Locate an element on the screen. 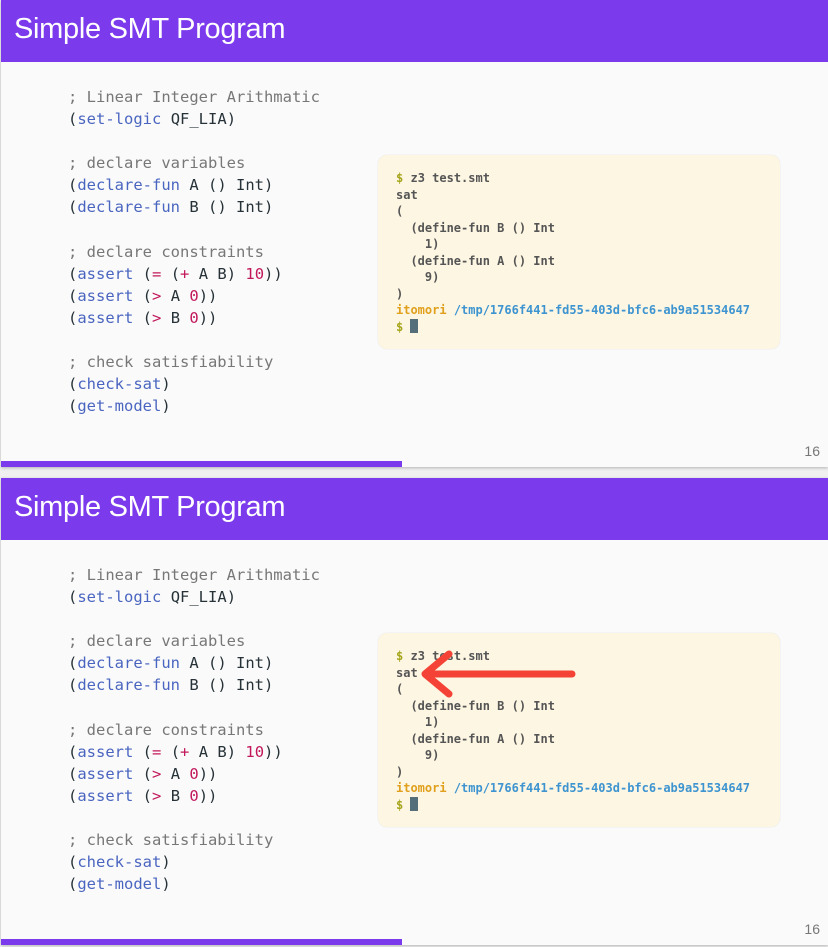  terminal-command: z3 test.smt is located at coordinates (450, 178).